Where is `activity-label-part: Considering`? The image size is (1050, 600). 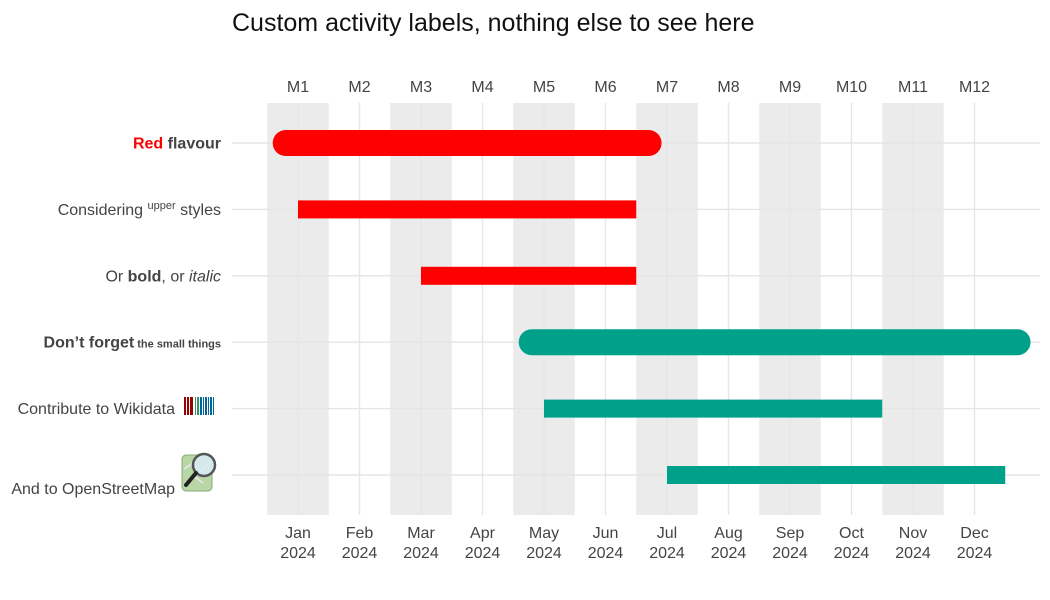
activity-label-part: Considering is located at coordinates (103, 210).